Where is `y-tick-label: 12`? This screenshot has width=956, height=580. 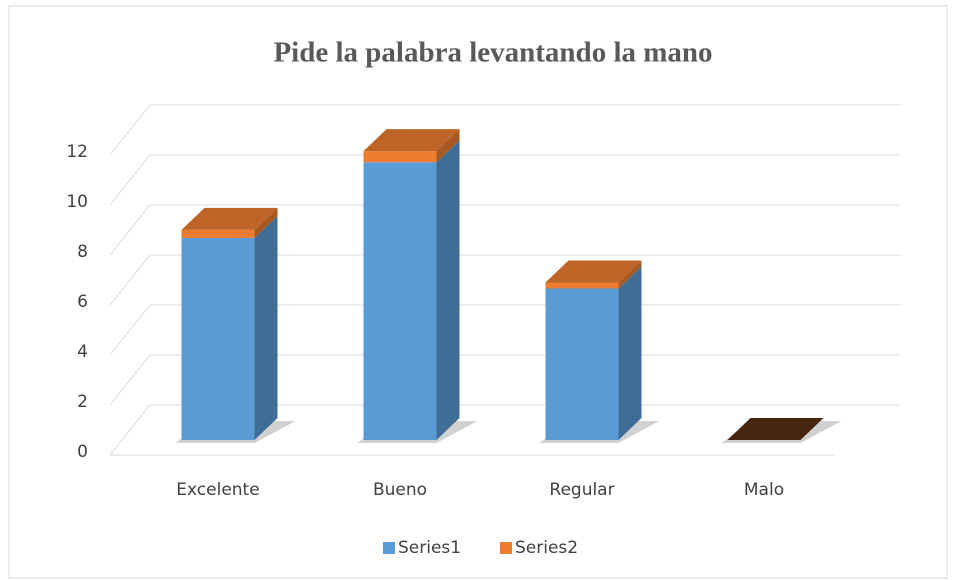
y-tick-label: 12 is located at coordinates (77, 152).